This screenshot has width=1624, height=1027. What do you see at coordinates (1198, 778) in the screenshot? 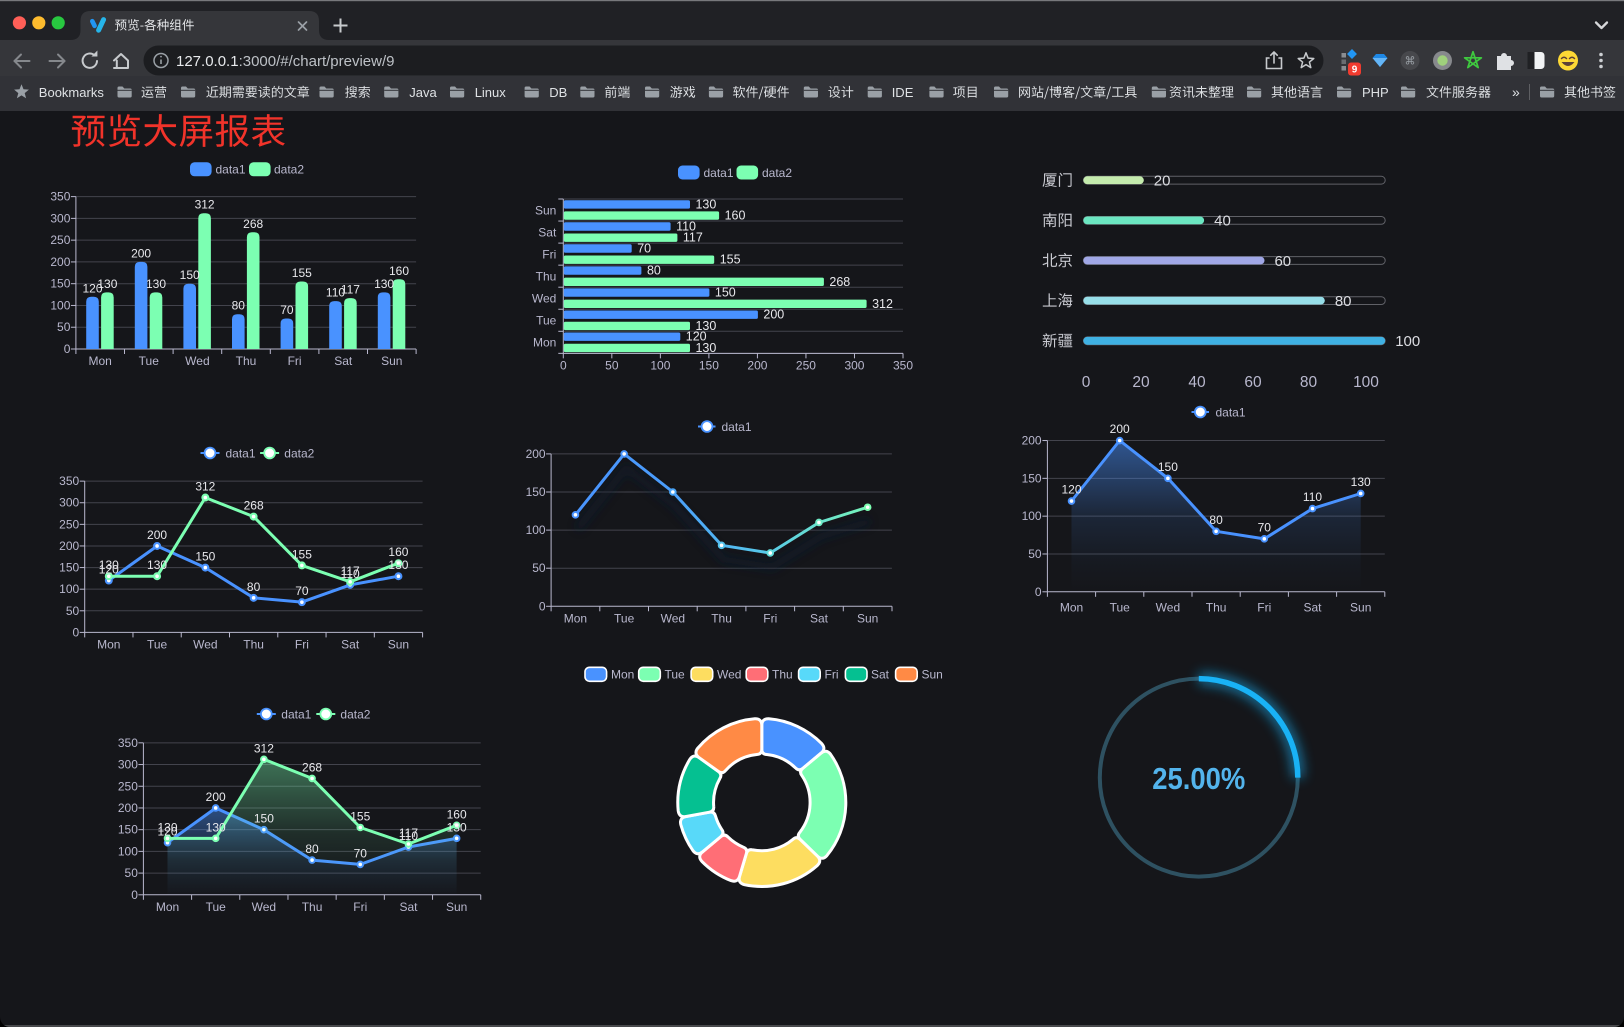
I see `svg-text: 25.00%` at bounding box center [1198, 778].